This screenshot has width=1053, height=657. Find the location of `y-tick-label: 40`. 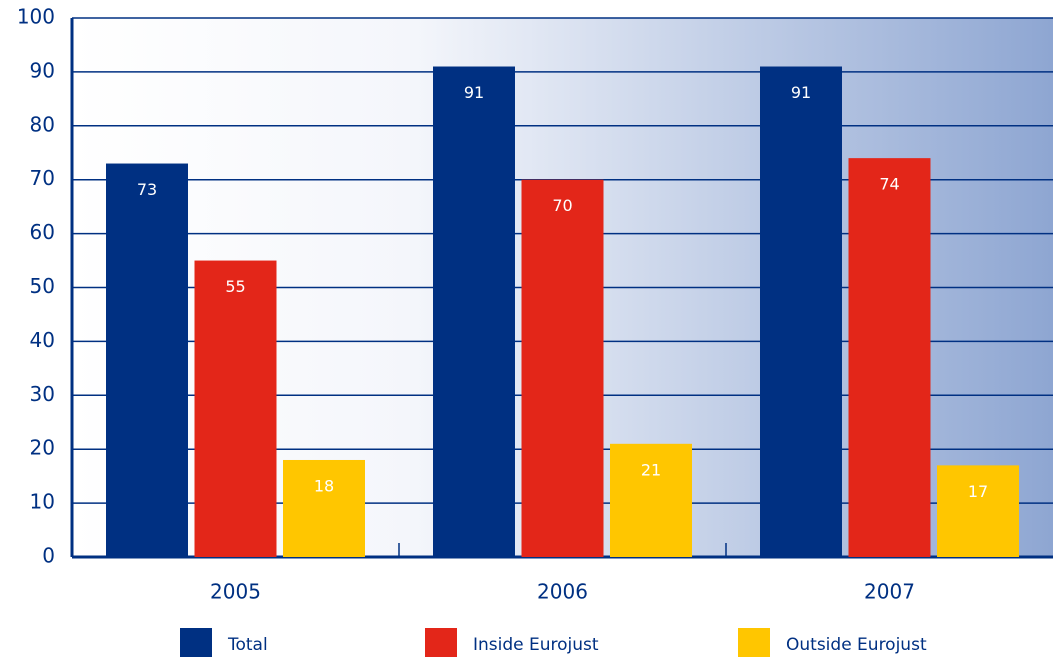

y-tick-label: 40 is located at coordinates (42, 340).